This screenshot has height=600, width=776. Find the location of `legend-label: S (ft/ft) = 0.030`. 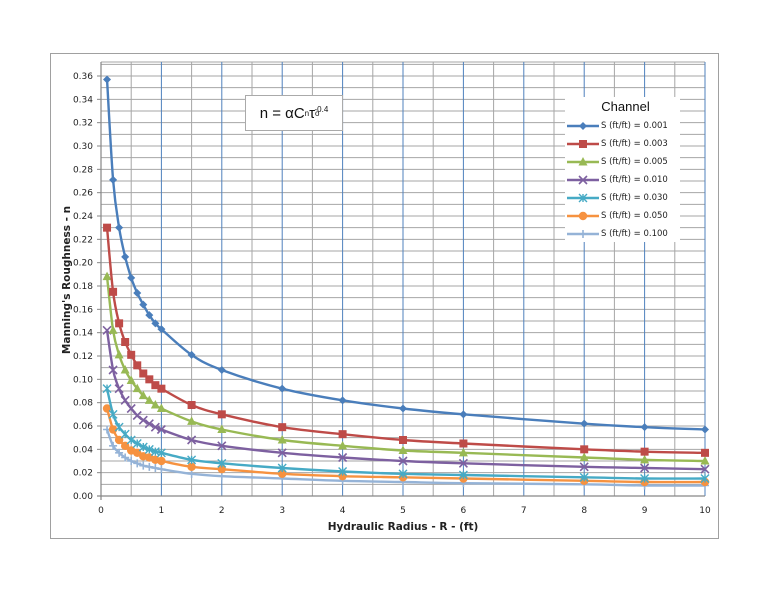

legend-label: S (ft/ft) = 0.030 is located at coordinates (634, 198).